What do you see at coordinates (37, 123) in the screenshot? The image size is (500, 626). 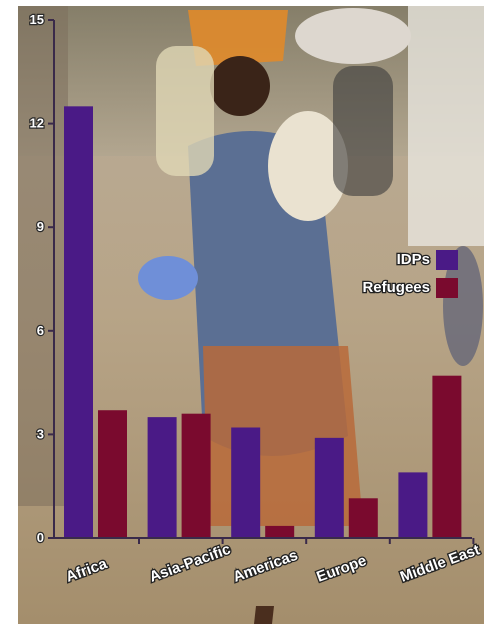 I see `y-tick-label: 12` at bounding box center [37, 123].